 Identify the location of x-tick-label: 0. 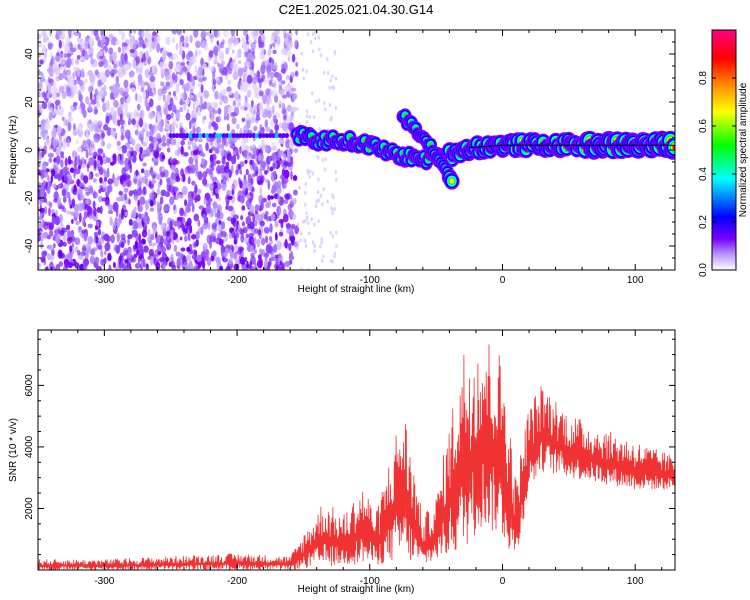
(503, 280).